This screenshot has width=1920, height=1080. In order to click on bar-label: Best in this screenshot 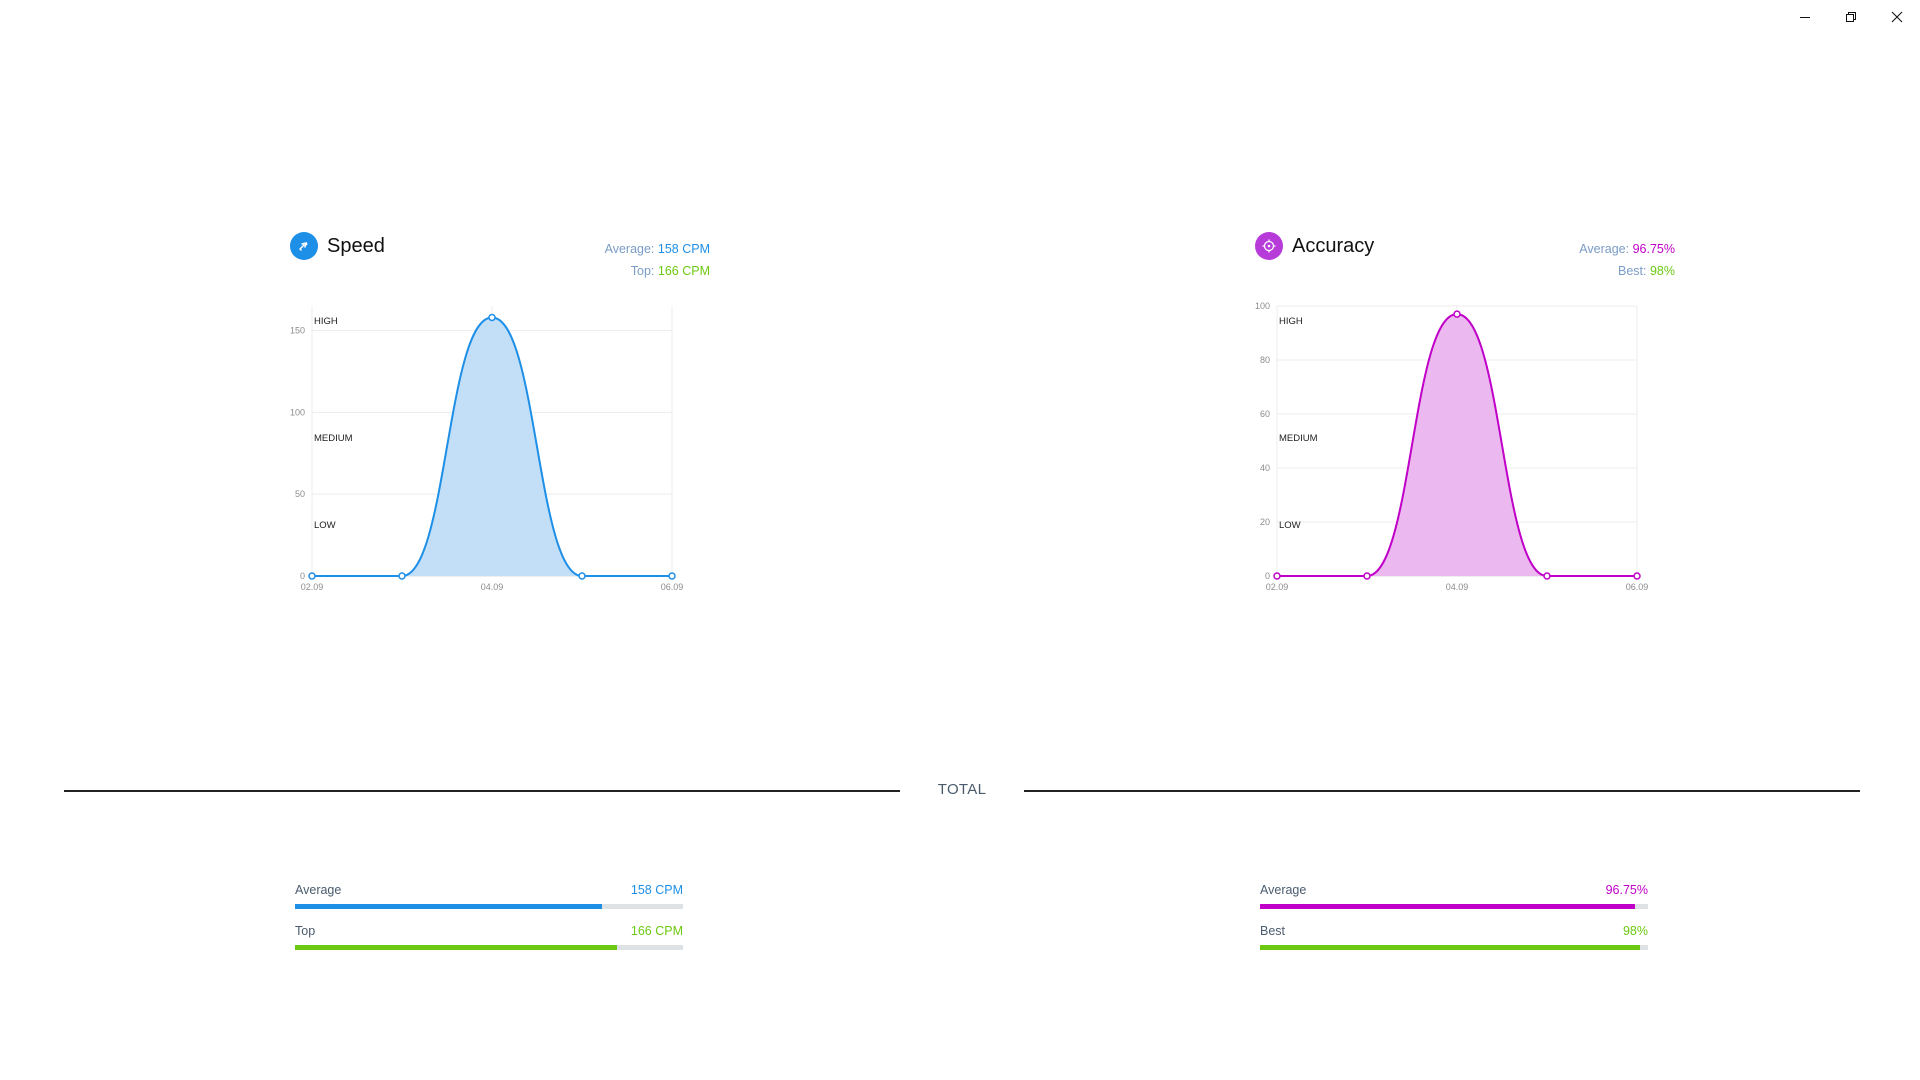, I will do `click(1273, 931)`.